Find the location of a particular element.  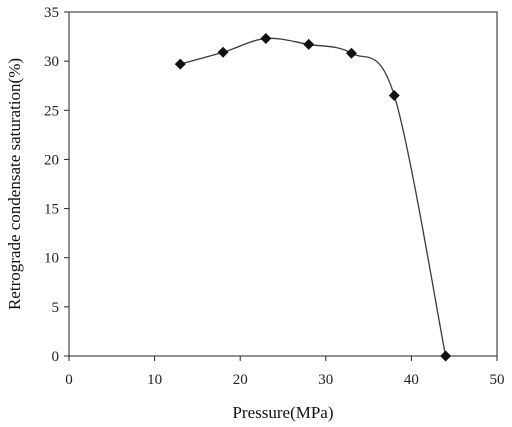

x-tick-label: 50 is located at coordinates (497, 380).